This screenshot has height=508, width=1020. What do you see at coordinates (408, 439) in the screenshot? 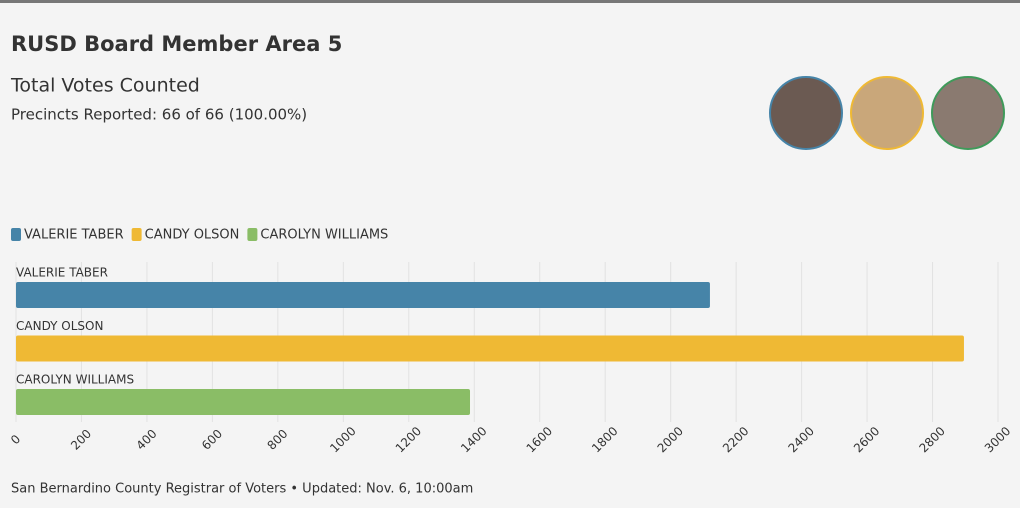
I see `x-tick-label: 1200` at bounding box center [408, 439].